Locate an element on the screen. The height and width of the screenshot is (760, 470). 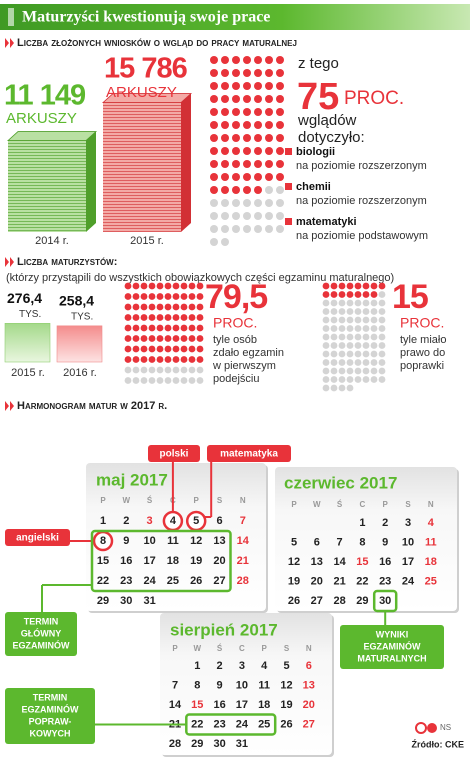
bar-value: 276,4 is located at coordinates (24, 298).